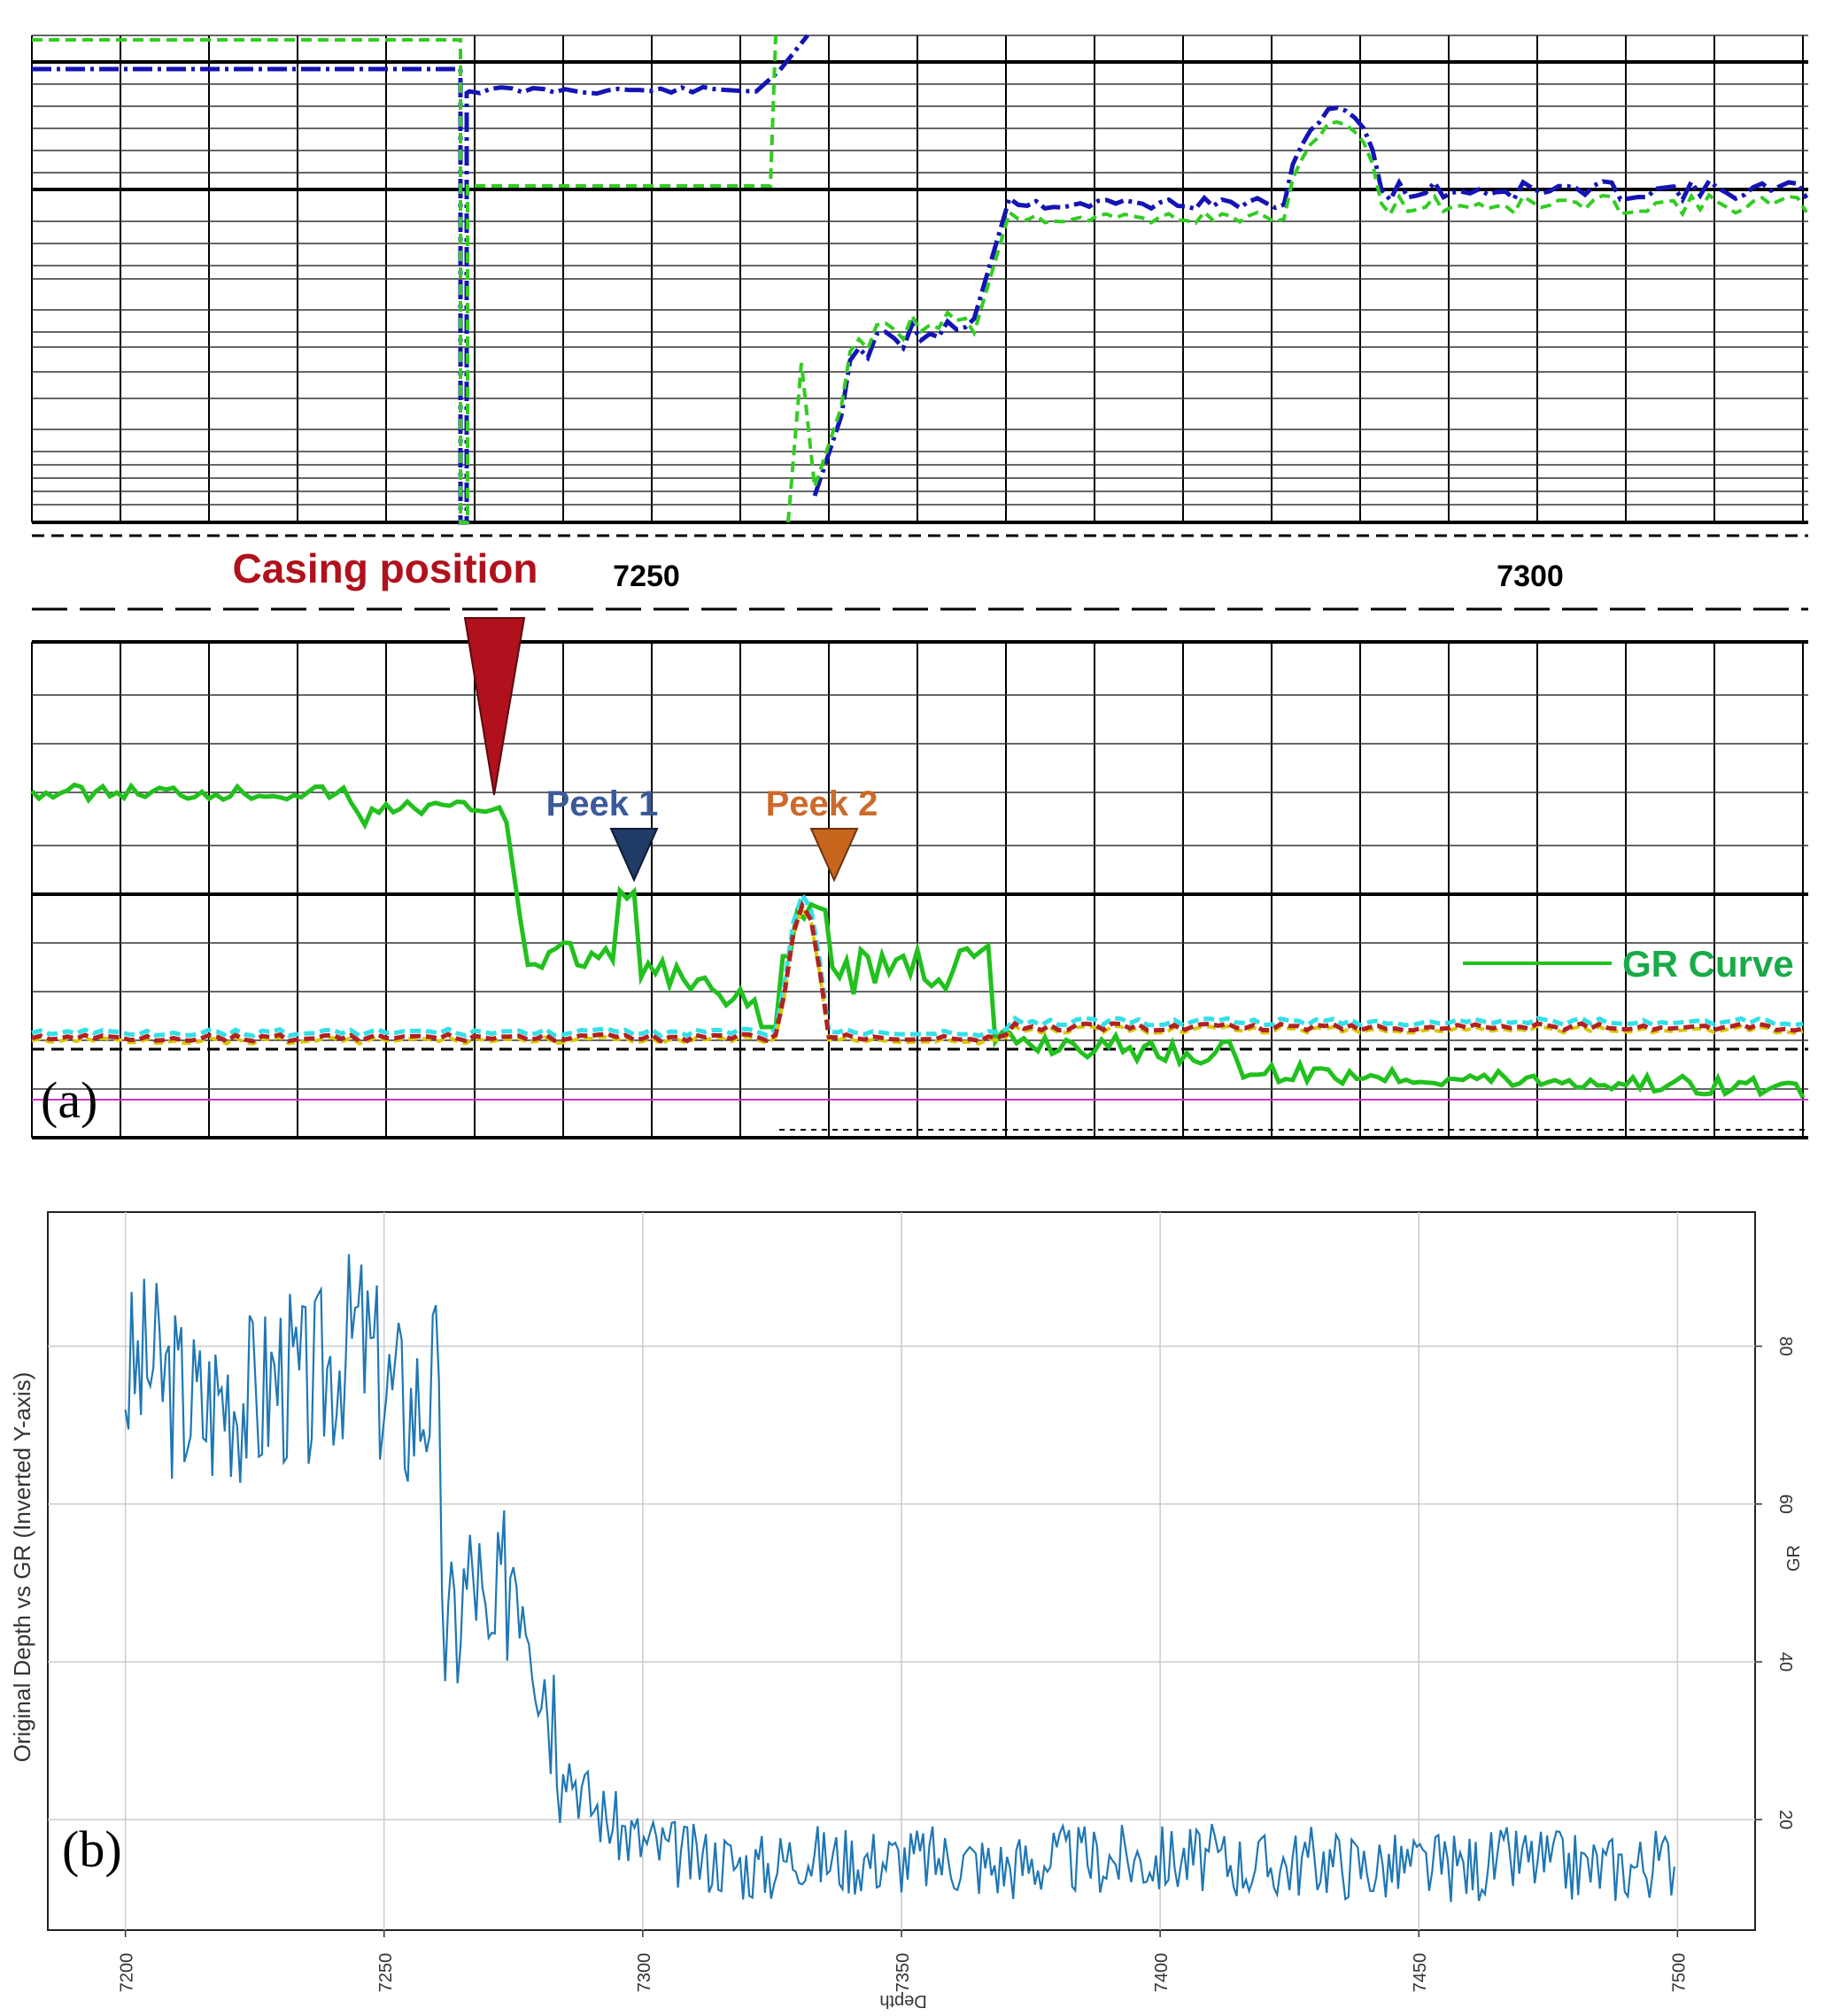  Describe the element at coordinates (644, 1973) in the screenshot. I see `x-tick-label: 7300` at that location.